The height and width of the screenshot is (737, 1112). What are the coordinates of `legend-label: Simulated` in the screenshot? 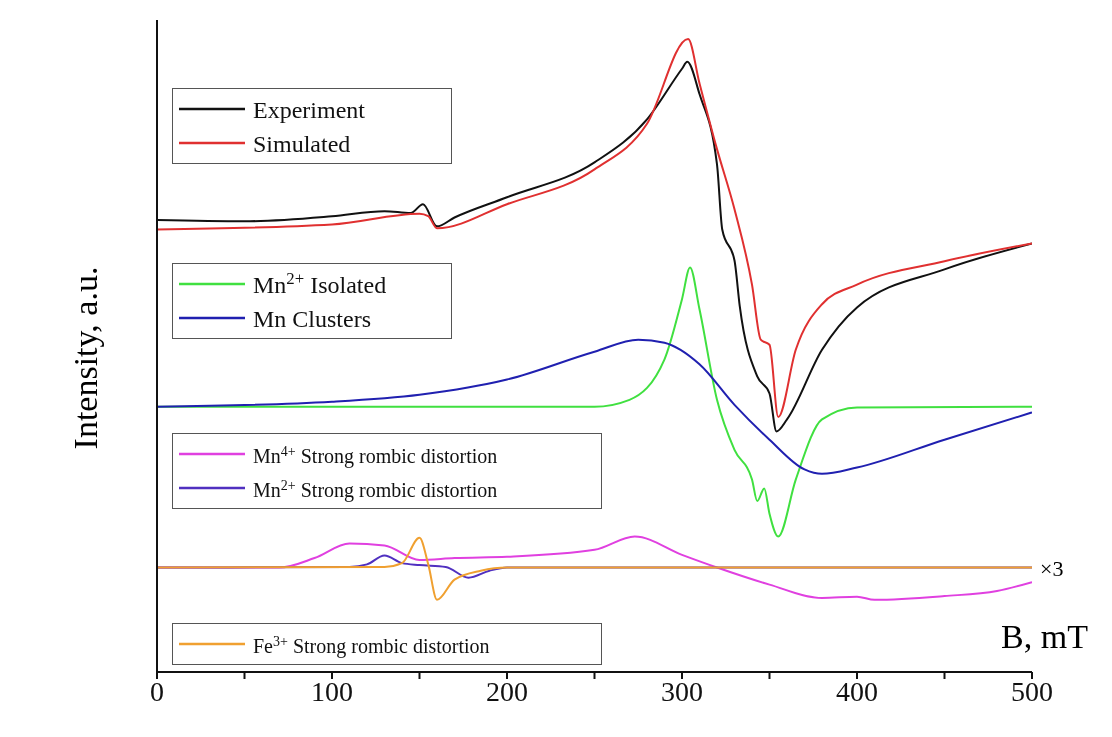 It's located at (302, 144).